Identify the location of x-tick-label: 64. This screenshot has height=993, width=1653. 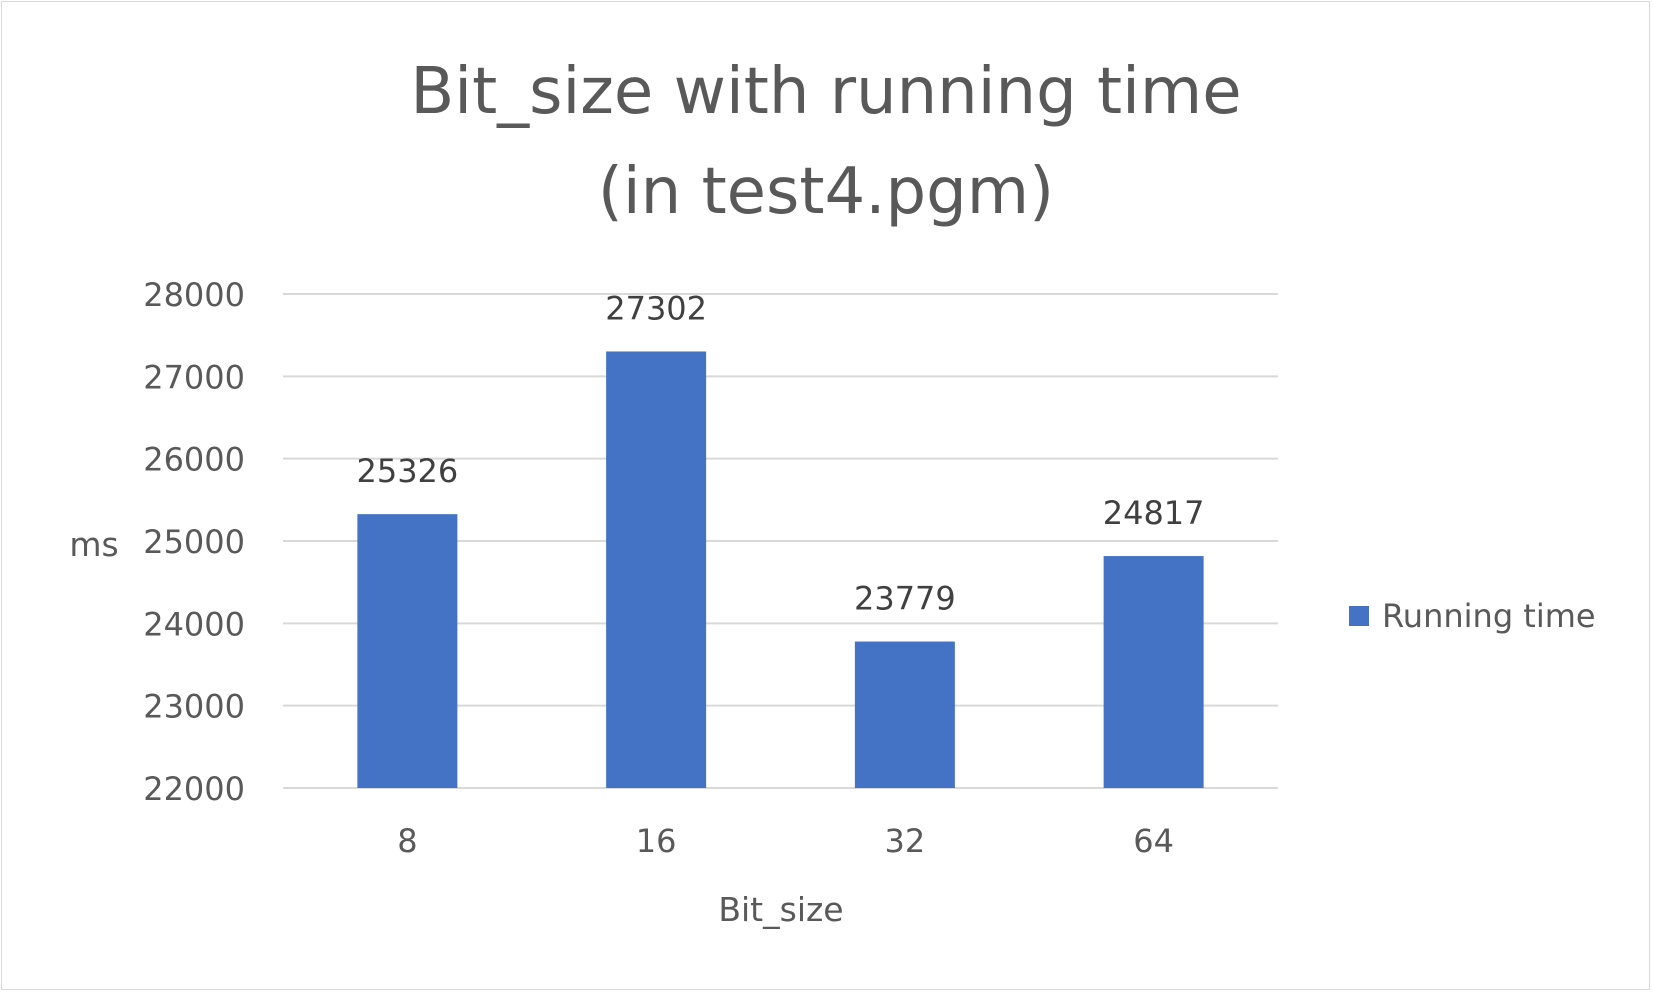
(1153, 841).